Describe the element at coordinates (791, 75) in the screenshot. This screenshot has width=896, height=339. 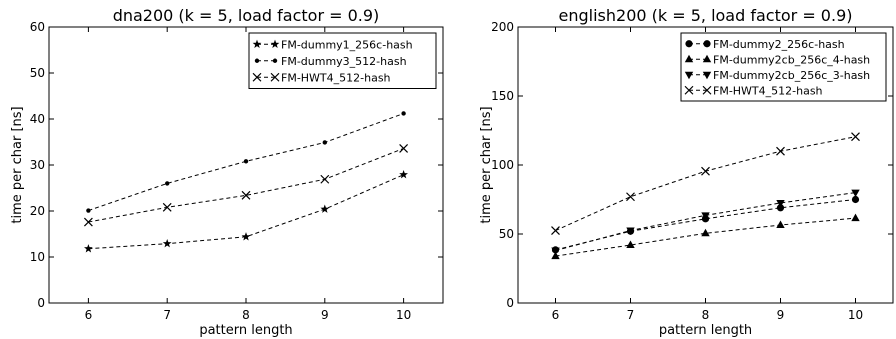
I see `legend-label: FM-dummy2cb_256c_3-hash` at that location.